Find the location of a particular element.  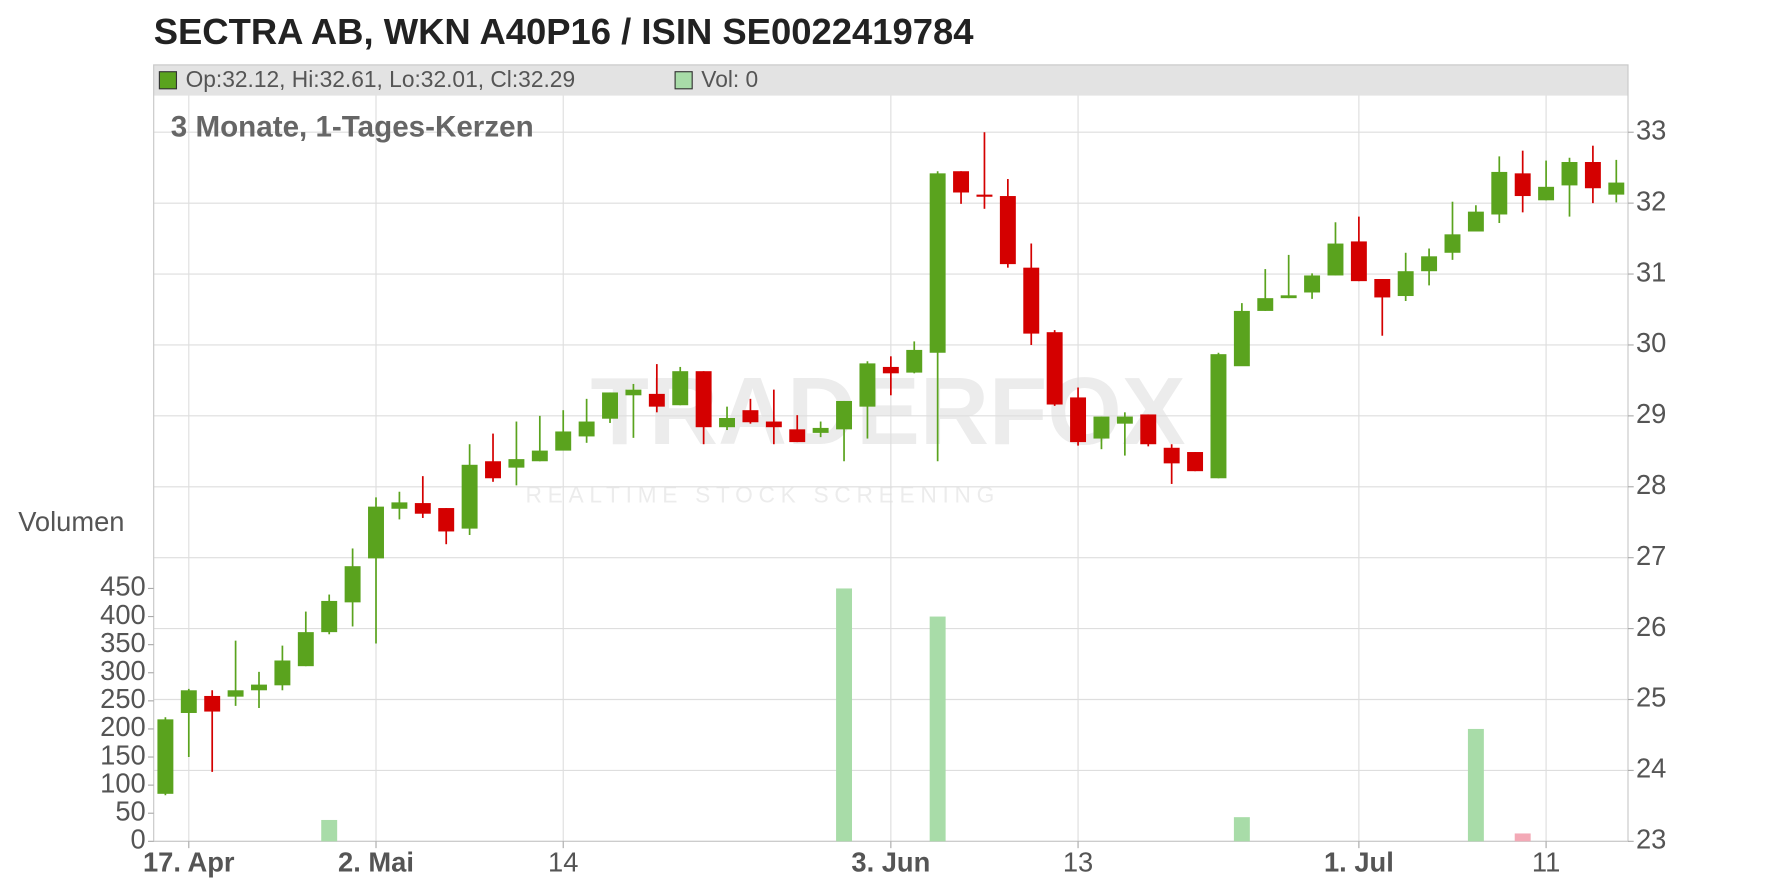

y-tick-label: 24 is located at coordinates (1651, 768).